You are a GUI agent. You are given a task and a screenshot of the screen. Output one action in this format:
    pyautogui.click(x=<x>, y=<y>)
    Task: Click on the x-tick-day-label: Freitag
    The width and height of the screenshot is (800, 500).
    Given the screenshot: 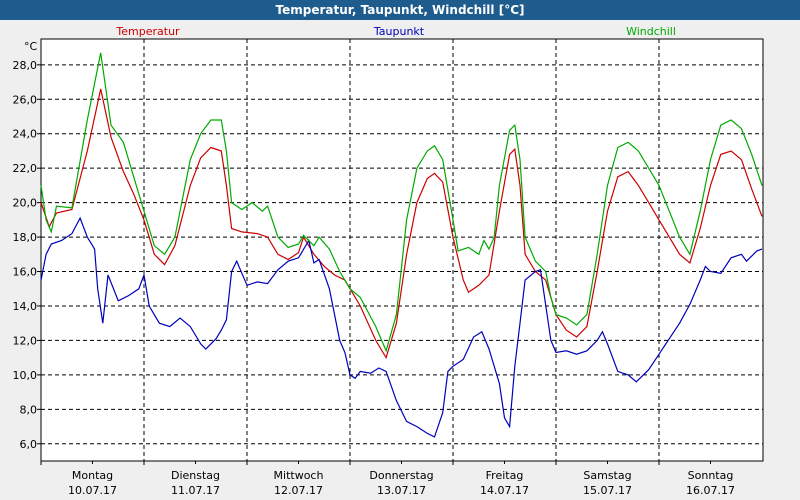 What is the action you would take?
    pyautogui.click(x=505, y=475)
    